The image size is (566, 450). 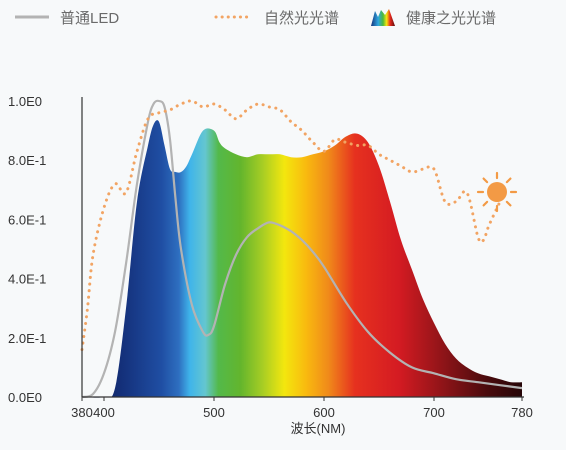 I want to click on sun-disc, so click(x=497, y=192).